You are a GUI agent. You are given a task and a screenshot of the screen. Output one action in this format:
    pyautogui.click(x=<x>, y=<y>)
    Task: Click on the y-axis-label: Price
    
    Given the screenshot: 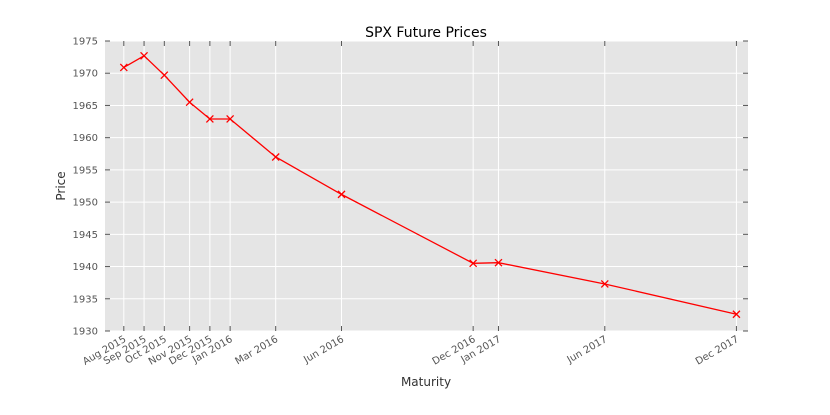 What is the action you would take?
    pyautogui.click(x=61, y=185)
    